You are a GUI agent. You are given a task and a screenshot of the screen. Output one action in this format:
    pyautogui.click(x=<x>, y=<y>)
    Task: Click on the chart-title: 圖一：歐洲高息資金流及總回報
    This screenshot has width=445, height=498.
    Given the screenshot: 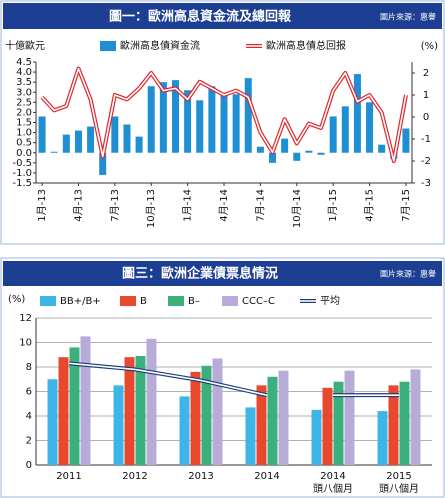 What is the action you would take?
    pyautogui.click(x=200, y=17)
    